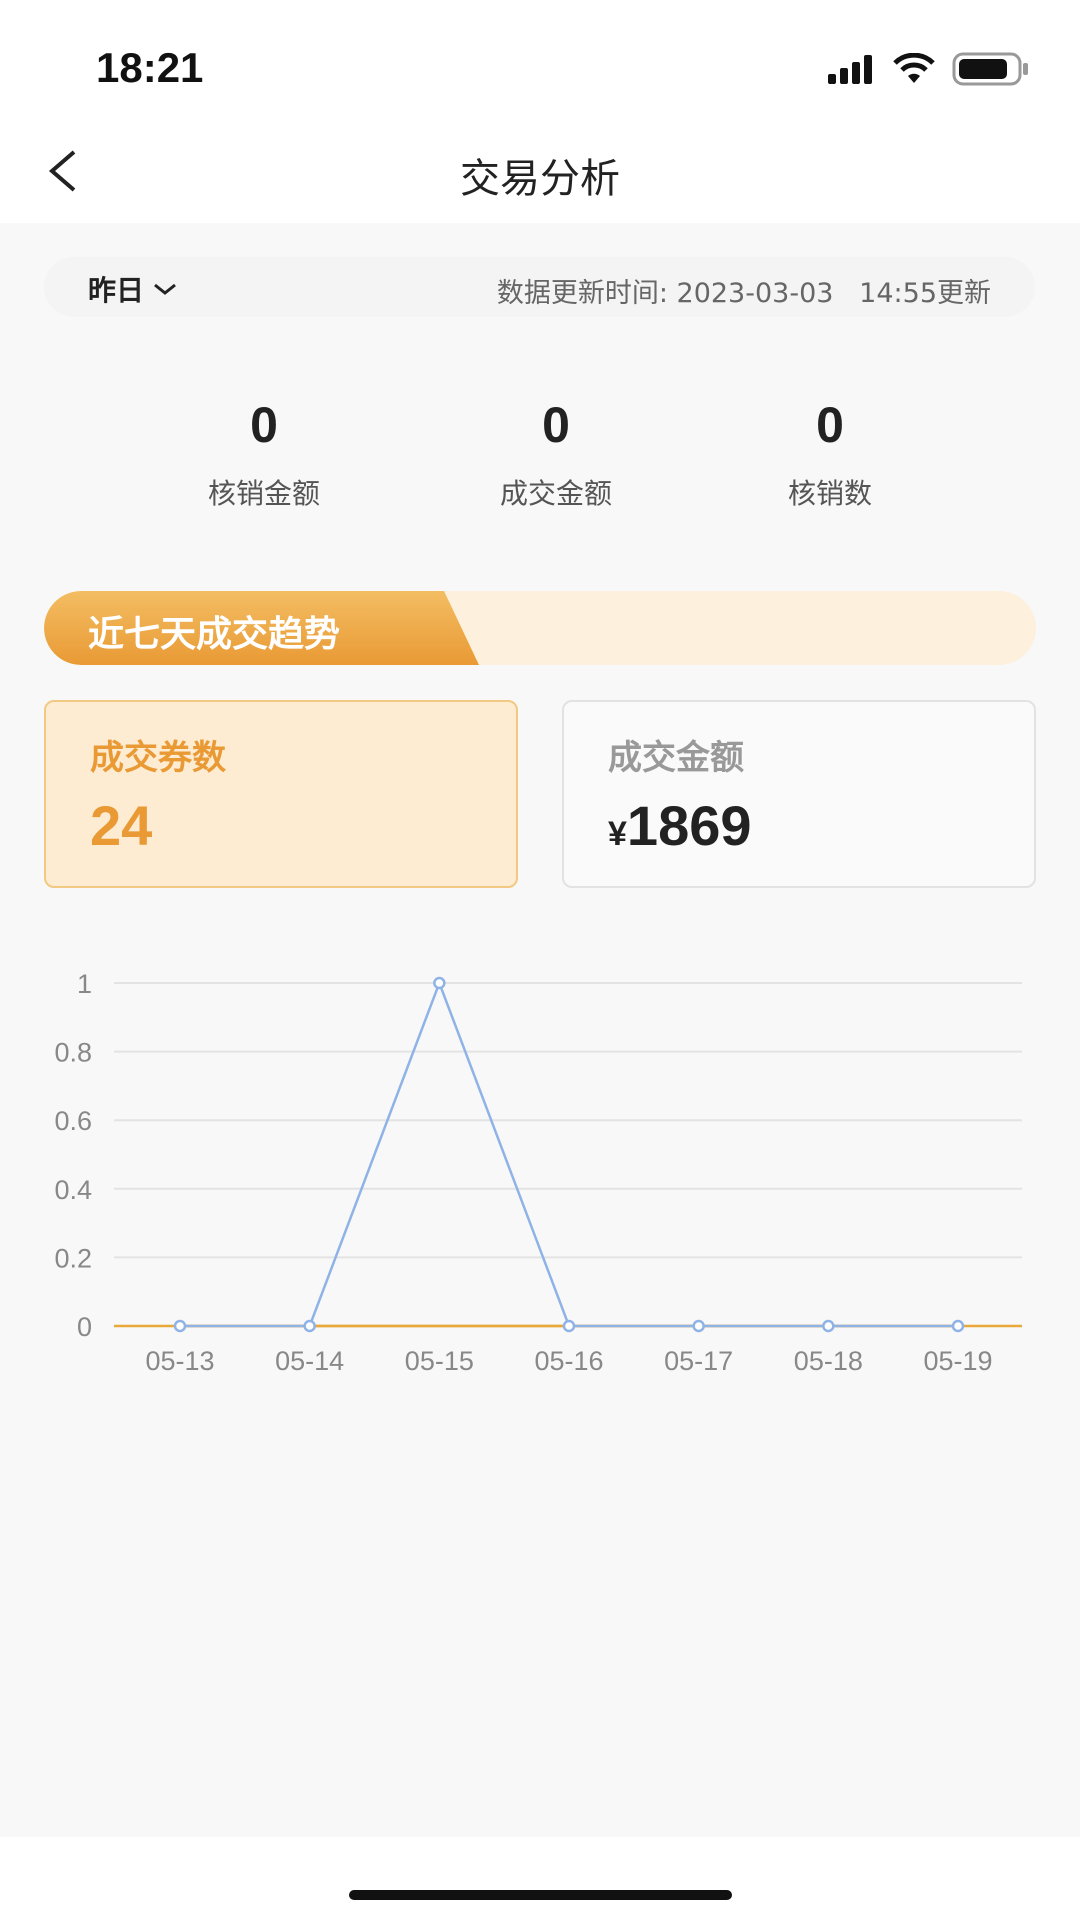  Describe the element at coordinates (540, 179) in the screenshot. I see `page-title: 交易分析` at that location.